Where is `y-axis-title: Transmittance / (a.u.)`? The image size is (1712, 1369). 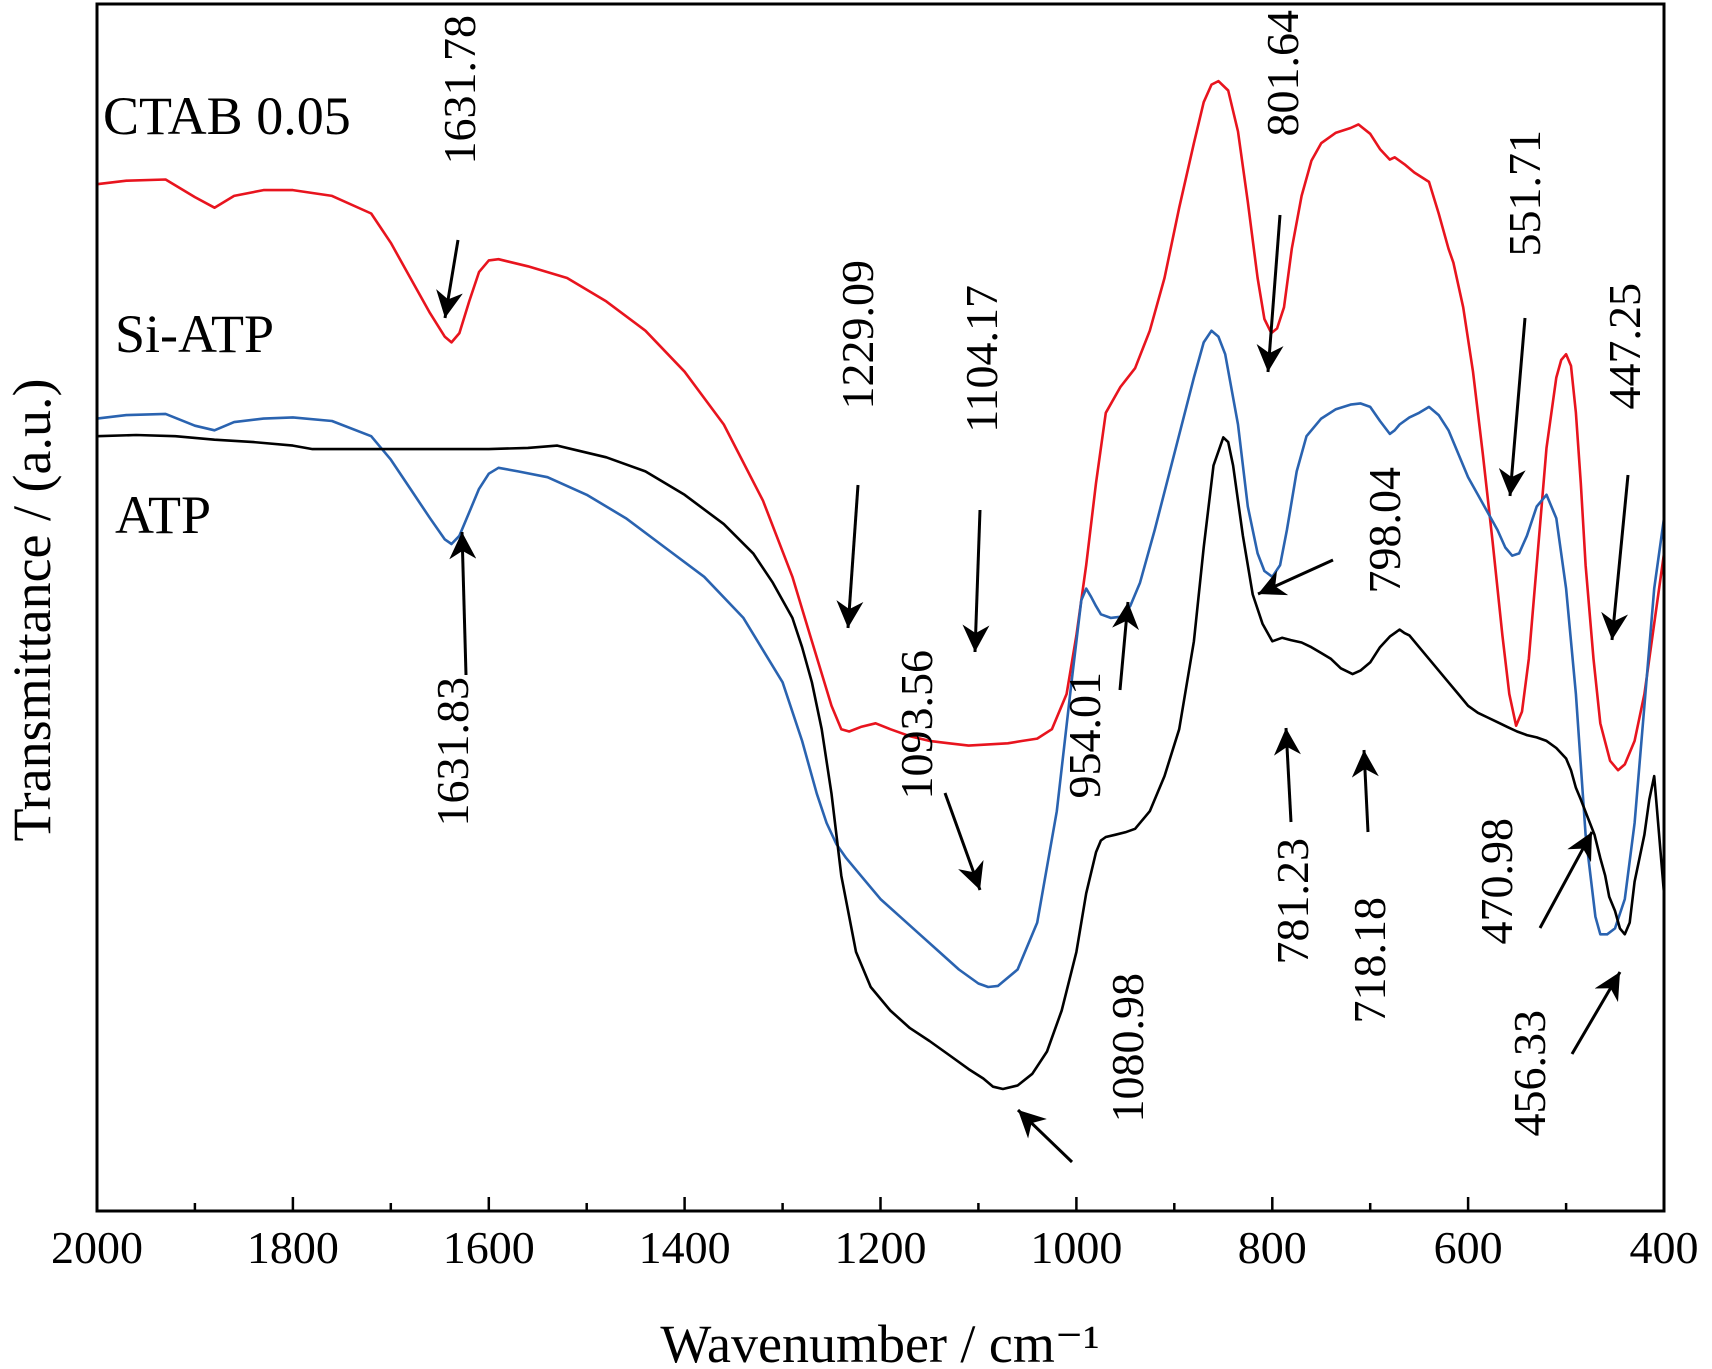
y-axis-title: Transmittance / (a.u.) is located at coordinates (32, 610).